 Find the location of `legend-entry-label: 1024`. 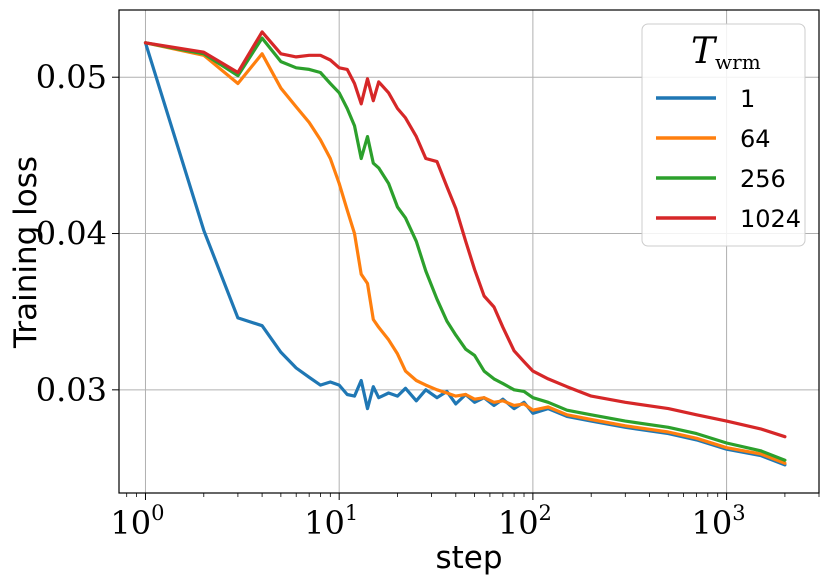

legend-entry-label: 1024 is located at coordinates (770, 219).